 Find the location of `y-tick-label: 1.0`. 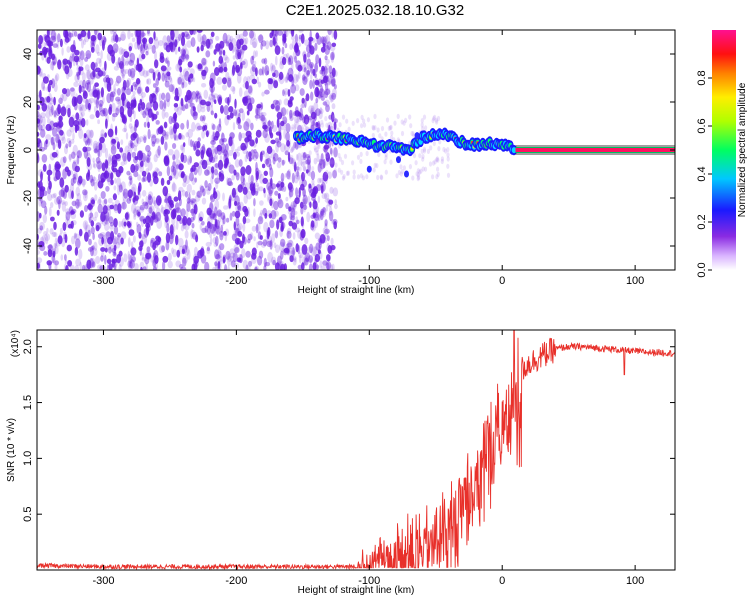

y-tick-label: 1.0 is located at coordinates (28, 458).